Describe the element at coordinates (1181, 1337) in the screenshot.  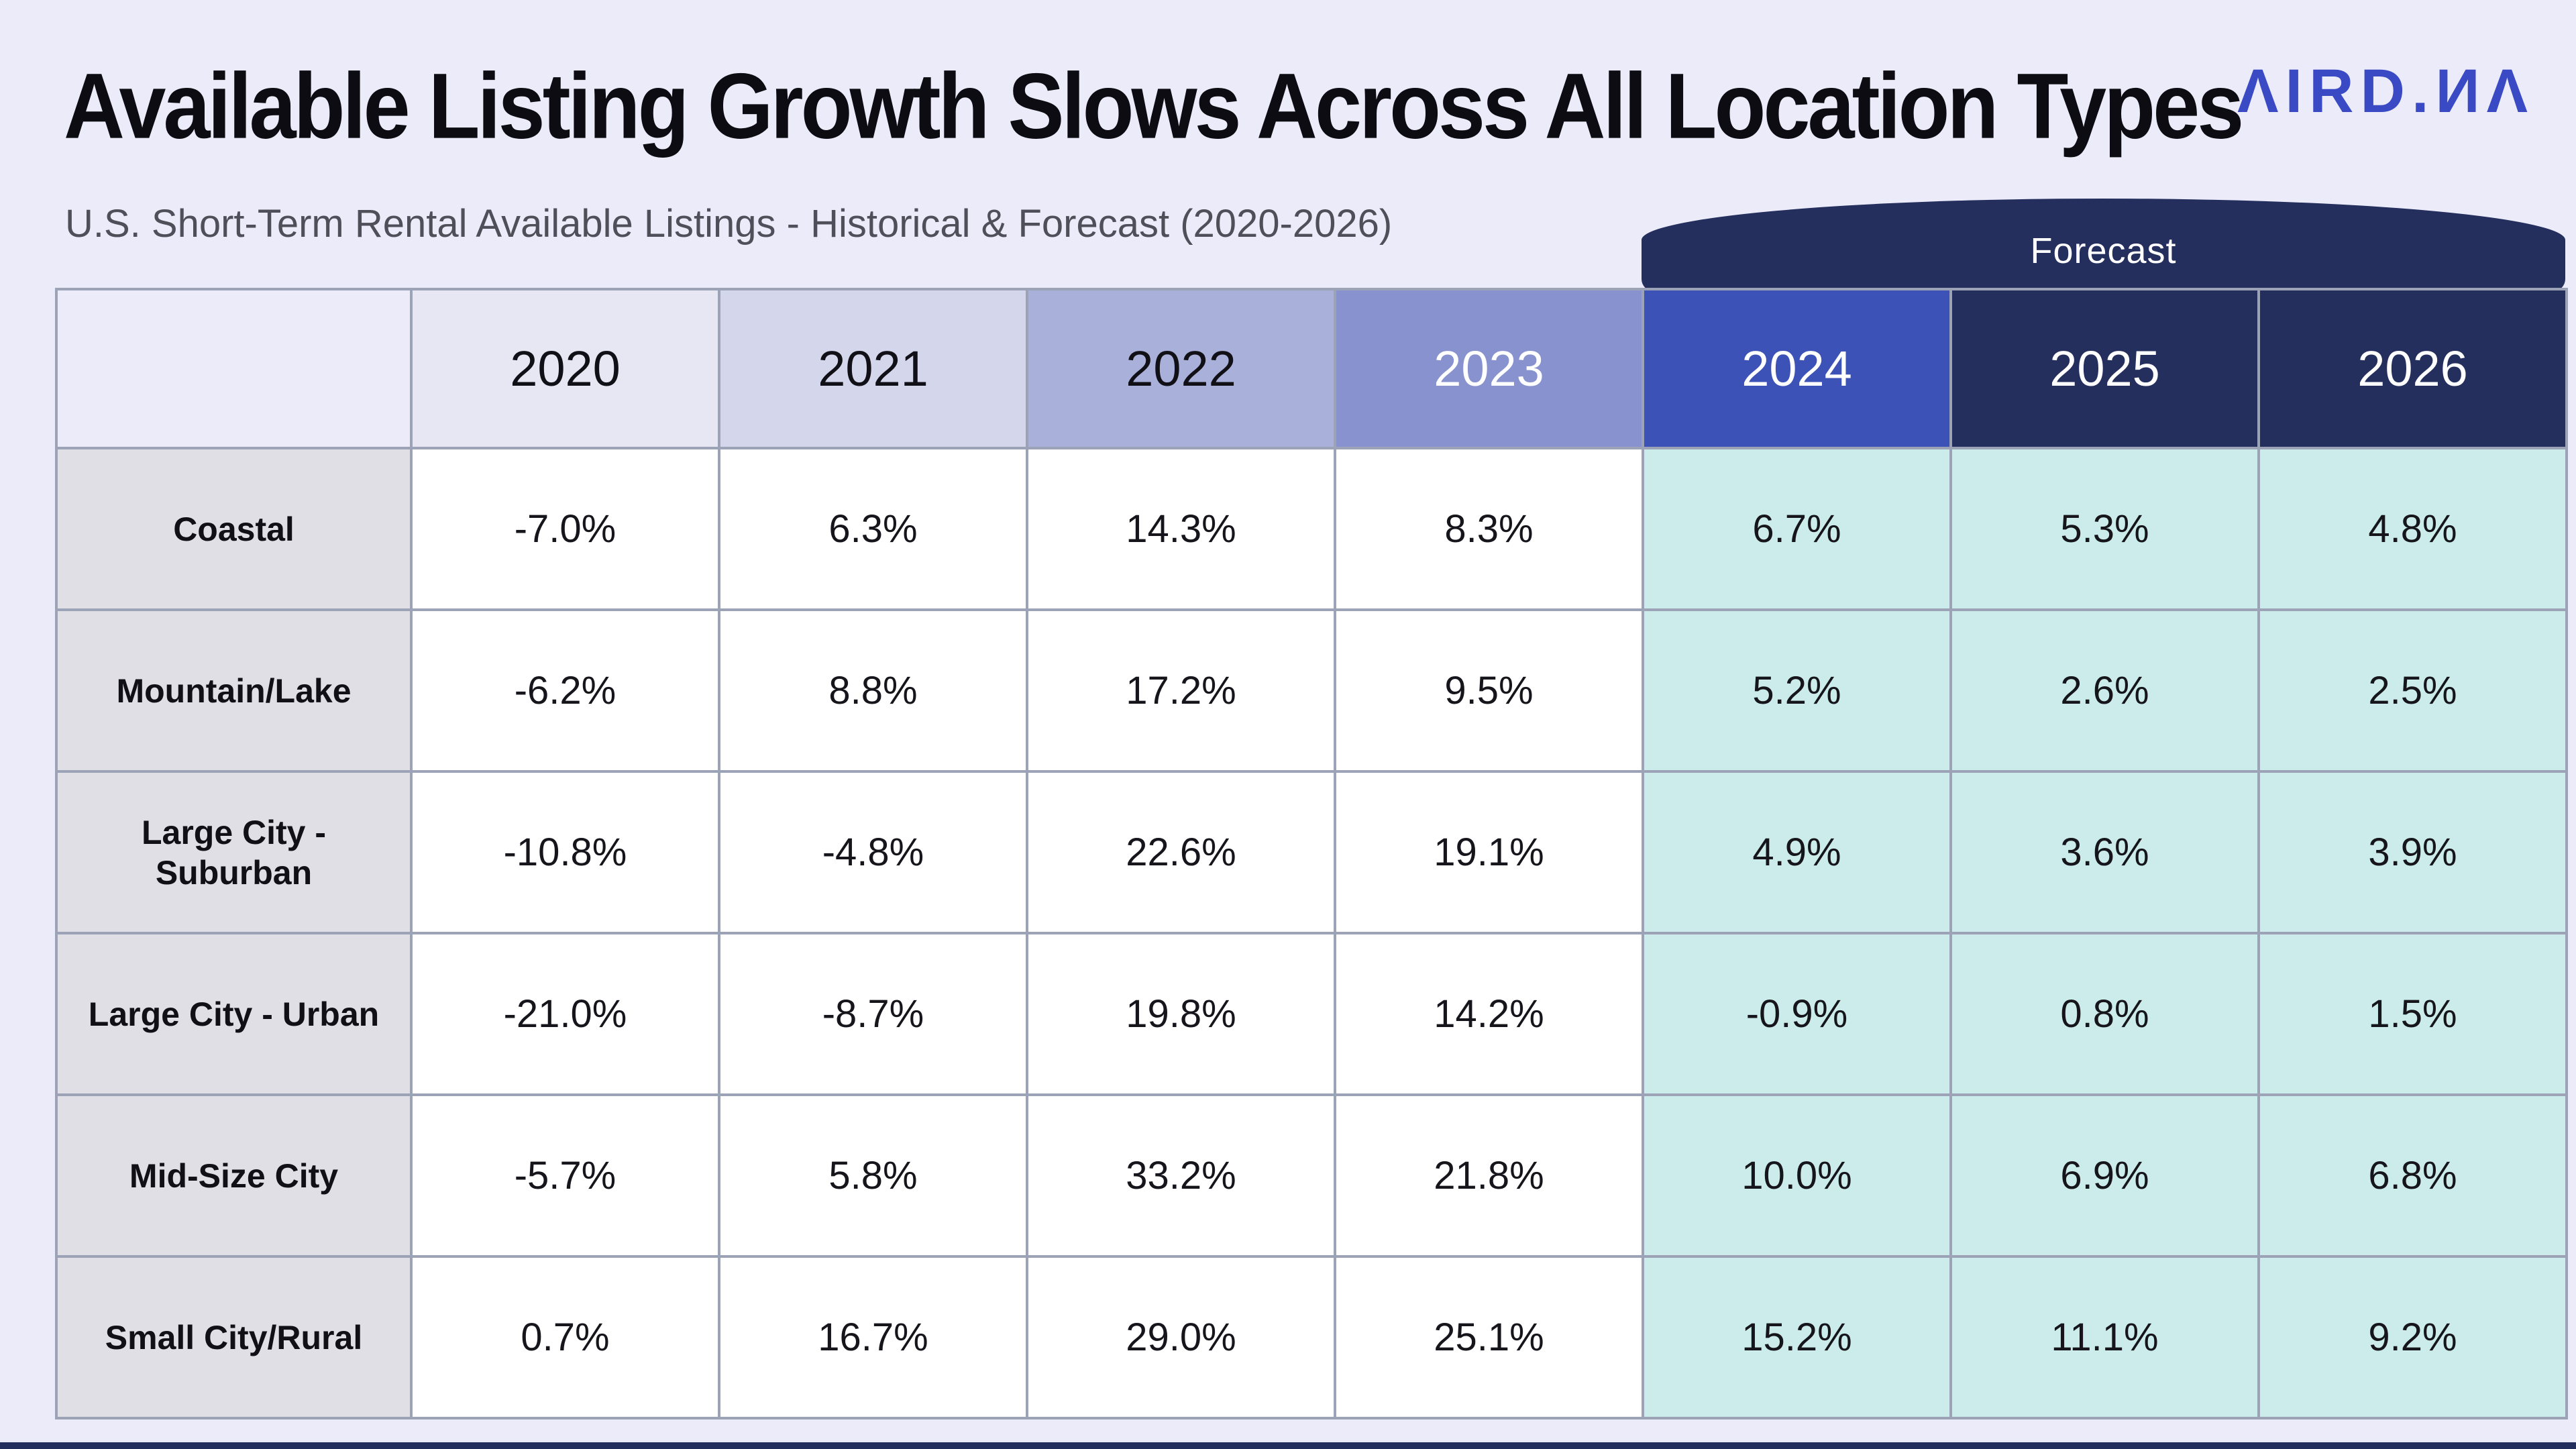
I see `value-cell: 29.0%` at that location.